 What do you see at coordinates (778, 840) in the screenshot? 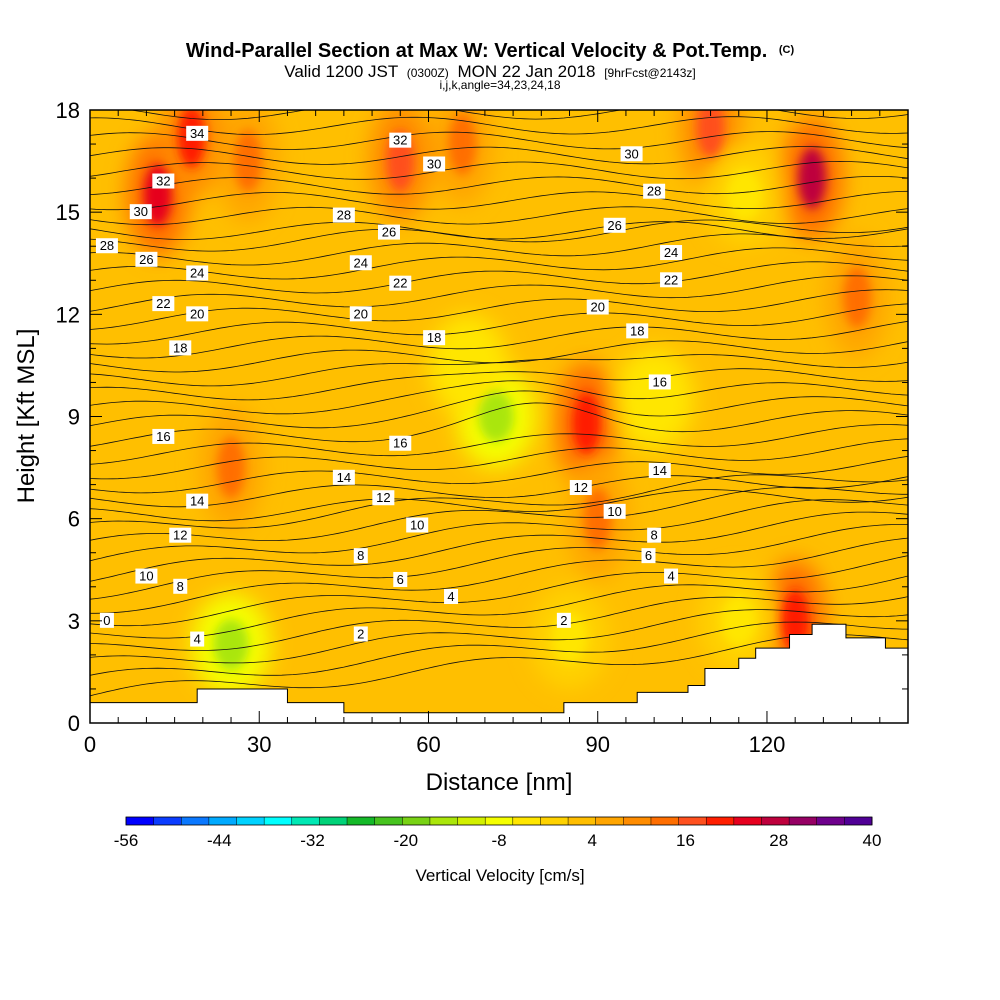
I see `colorbar-tick-label: 28` at bounding box center [778, 840].